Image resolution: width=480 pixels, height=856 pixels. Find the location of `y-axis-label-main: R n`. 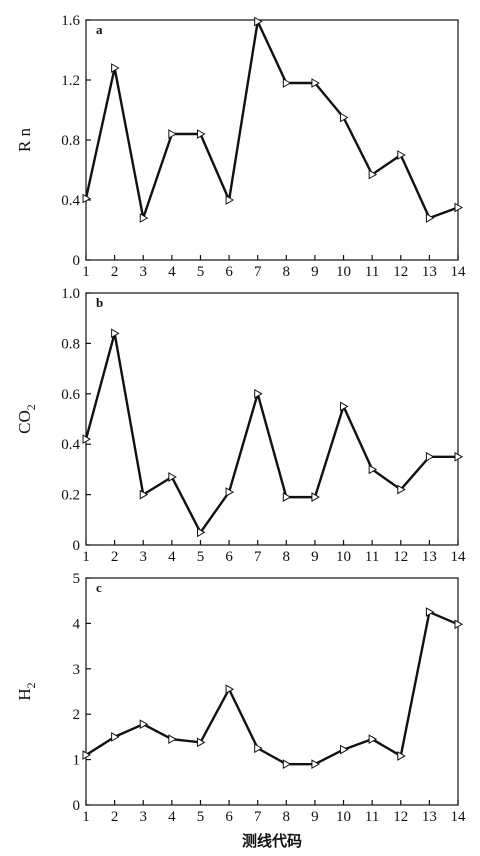

y-axis-label-main: R n is located at coordinates (24, 139).